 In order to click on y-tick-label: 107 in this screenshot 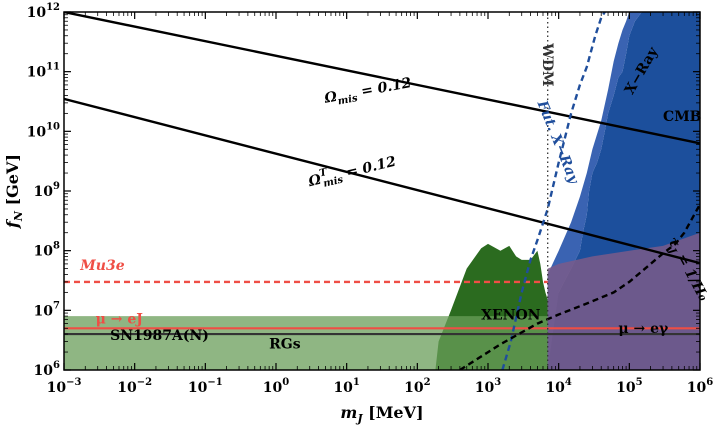, I will do `click(47, 309)`.